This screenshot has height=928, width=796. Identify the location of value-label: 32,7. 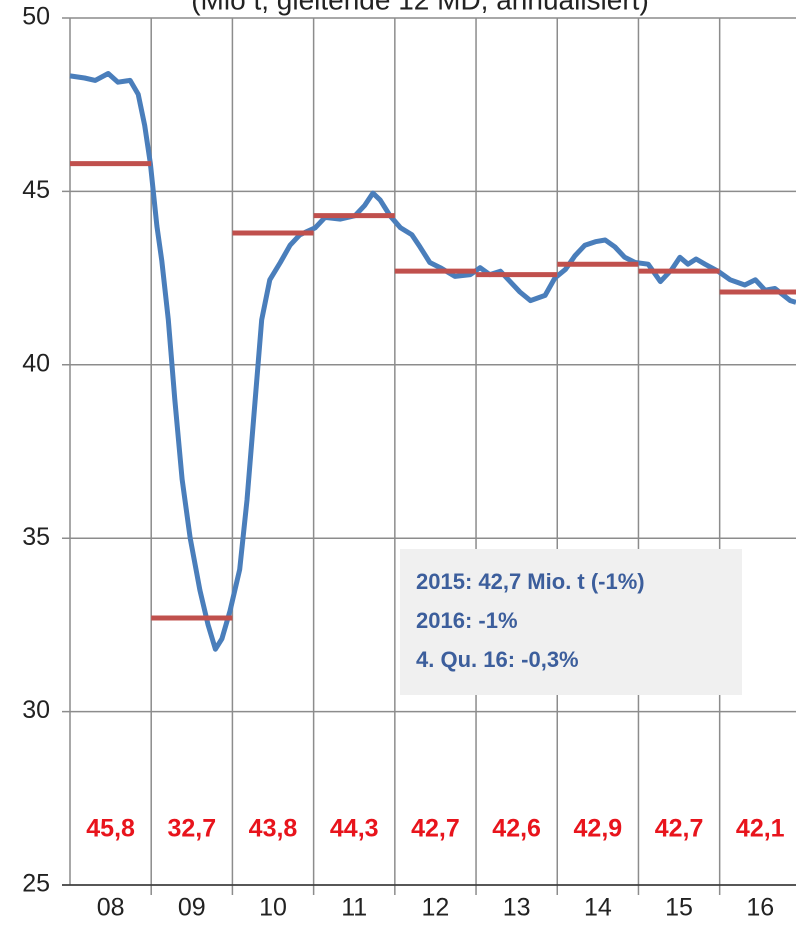
(191, 829).